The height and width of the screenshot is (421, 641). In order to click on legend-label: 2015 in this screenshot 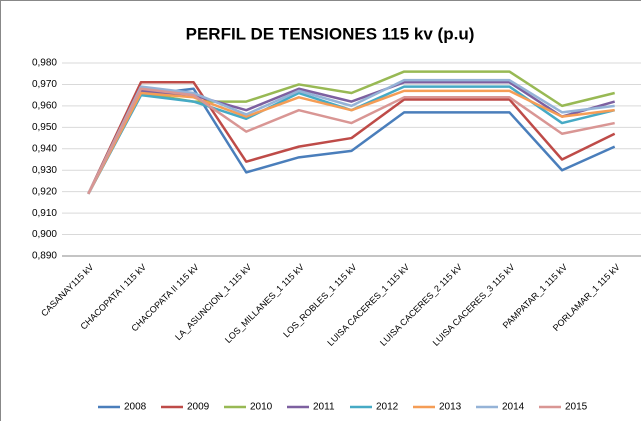, I will do `click(576, 407)`.